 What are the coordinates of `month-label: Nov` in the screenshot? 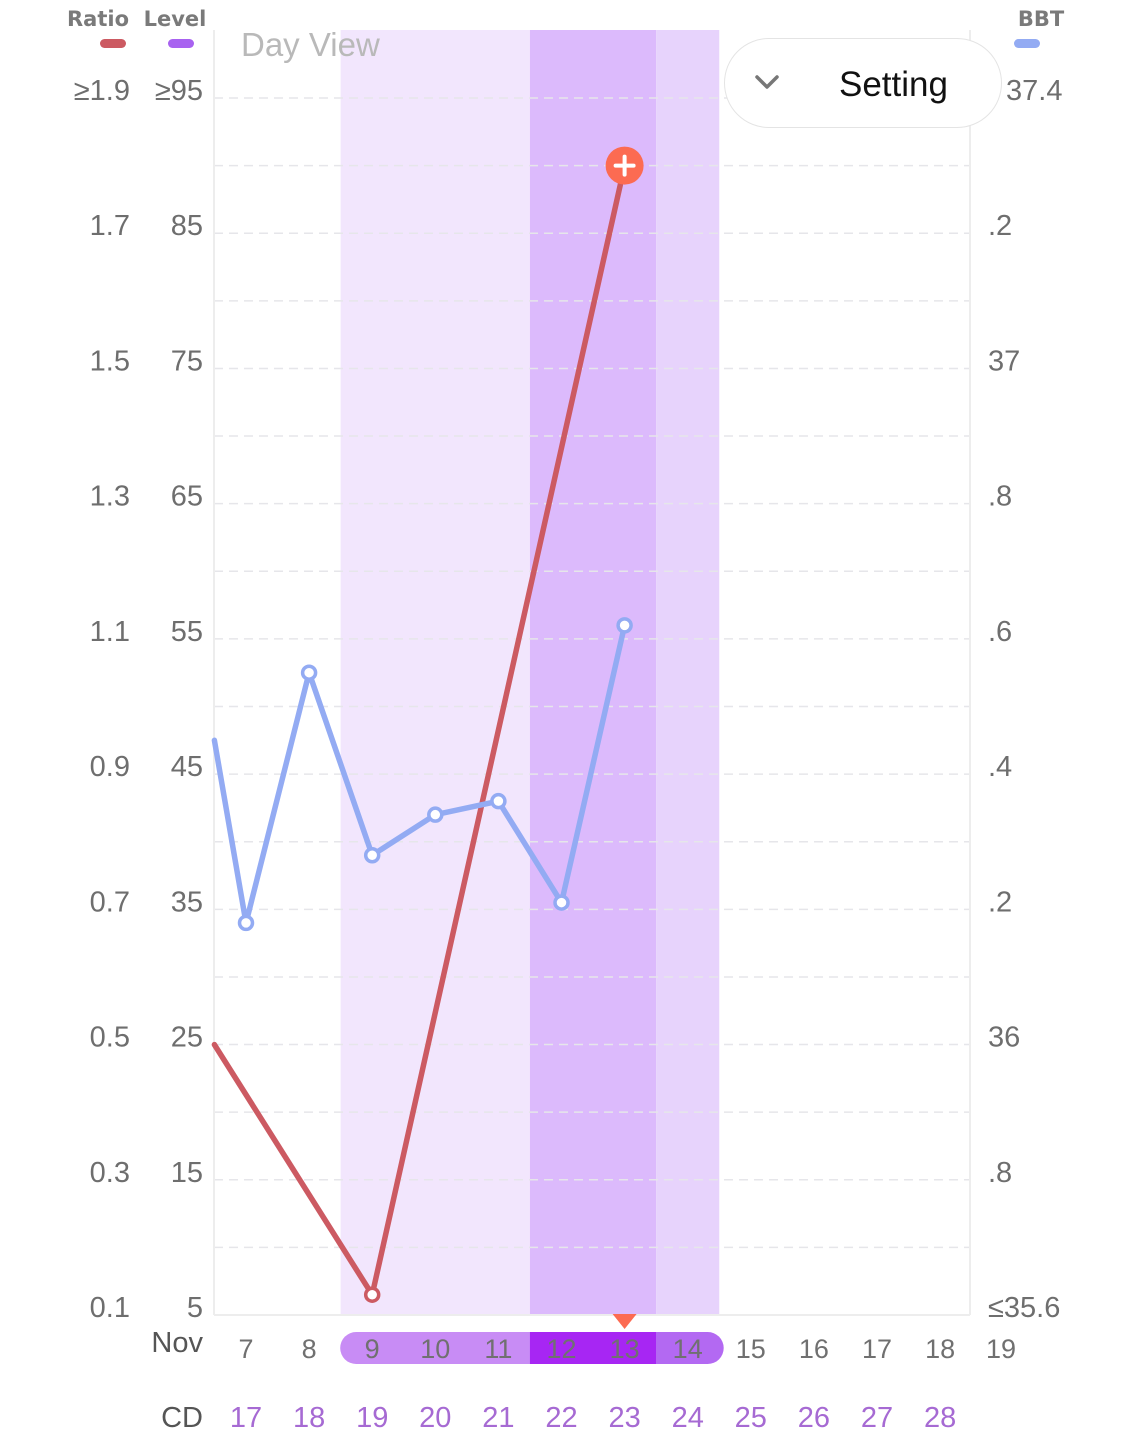 It's located at (177, 1343).